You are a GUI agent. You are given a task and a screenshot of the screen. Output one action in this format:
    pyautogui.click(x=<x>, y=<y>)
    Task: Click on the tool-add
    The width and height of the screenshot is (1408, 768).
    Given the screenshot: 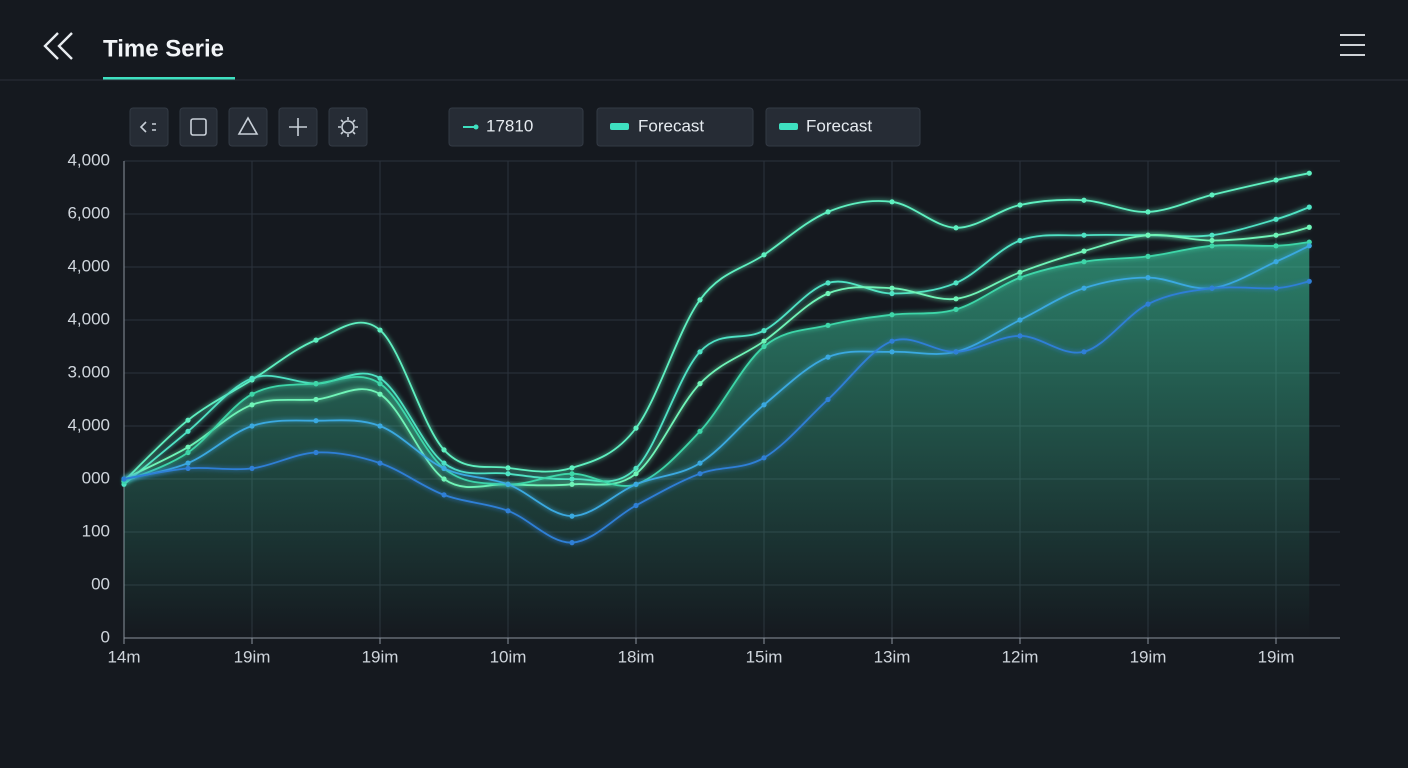 What is the action you would take?
    pyautogui.click(x=298, y=127)
    